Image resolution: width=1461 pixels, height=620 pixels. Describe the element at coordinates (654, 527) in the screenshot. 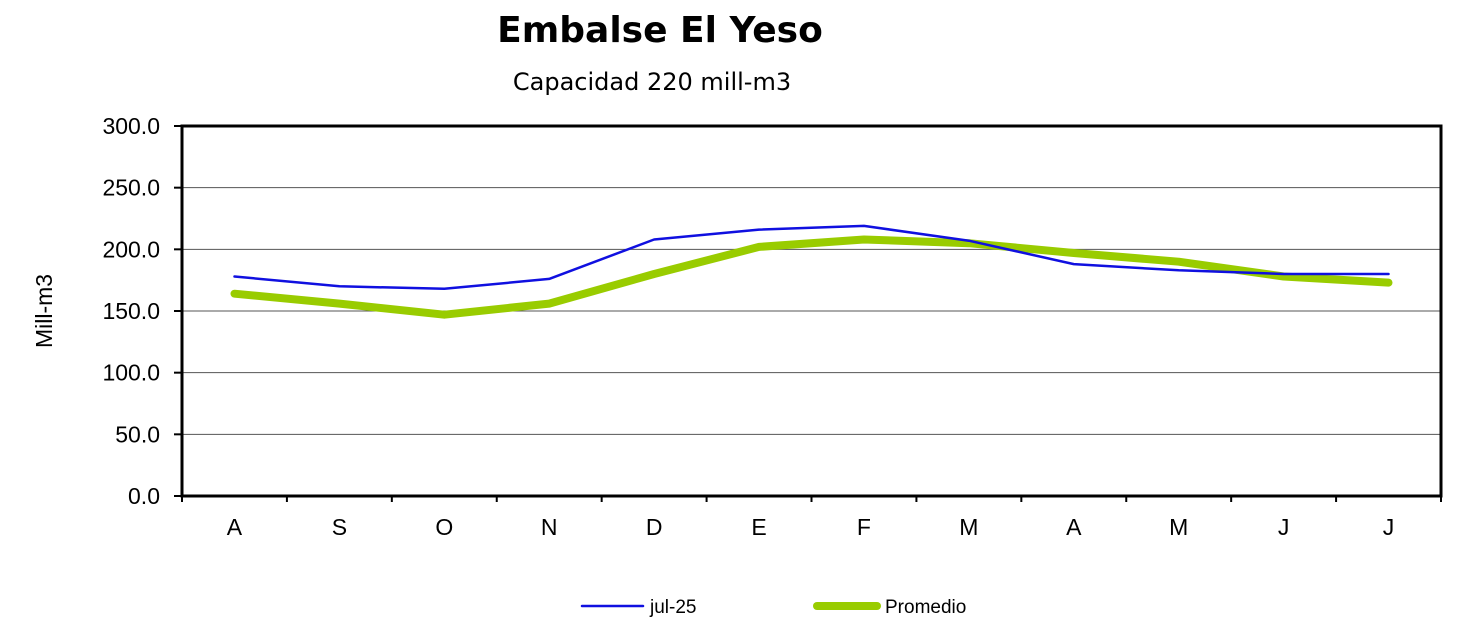

I see `x-tick-label: D` at that location.